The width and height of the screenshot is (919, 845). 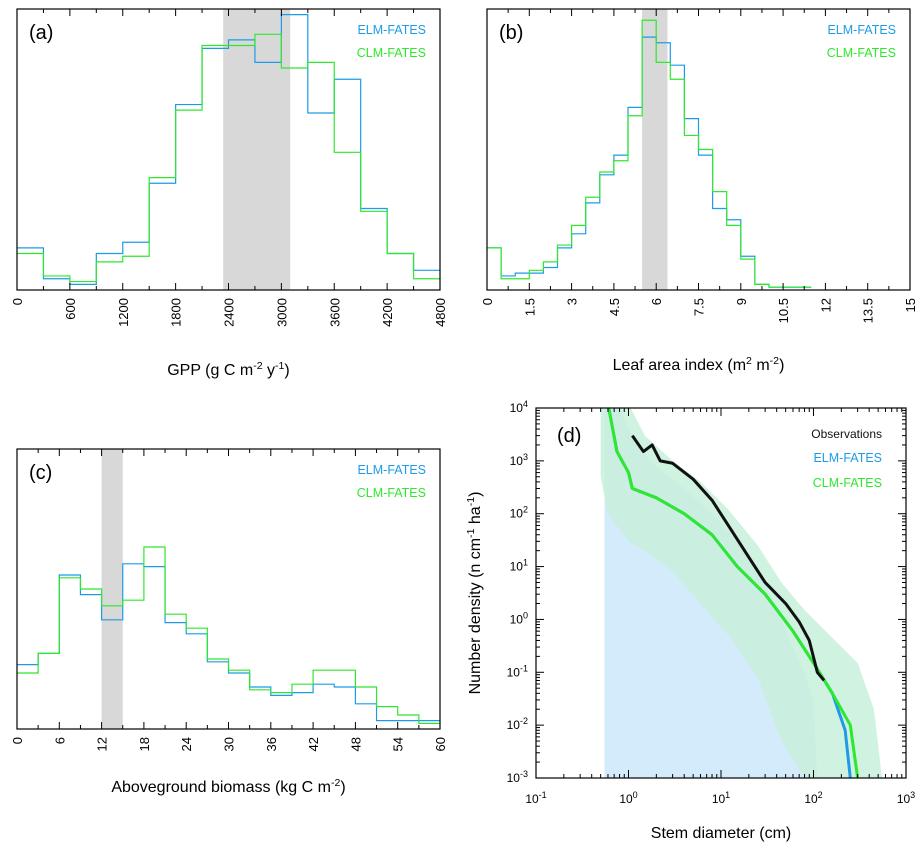 What do you see at coordinates (783, 310) in the screenshot?
I see `x-tick-label: 10.5` at bounding box center [783, 310].